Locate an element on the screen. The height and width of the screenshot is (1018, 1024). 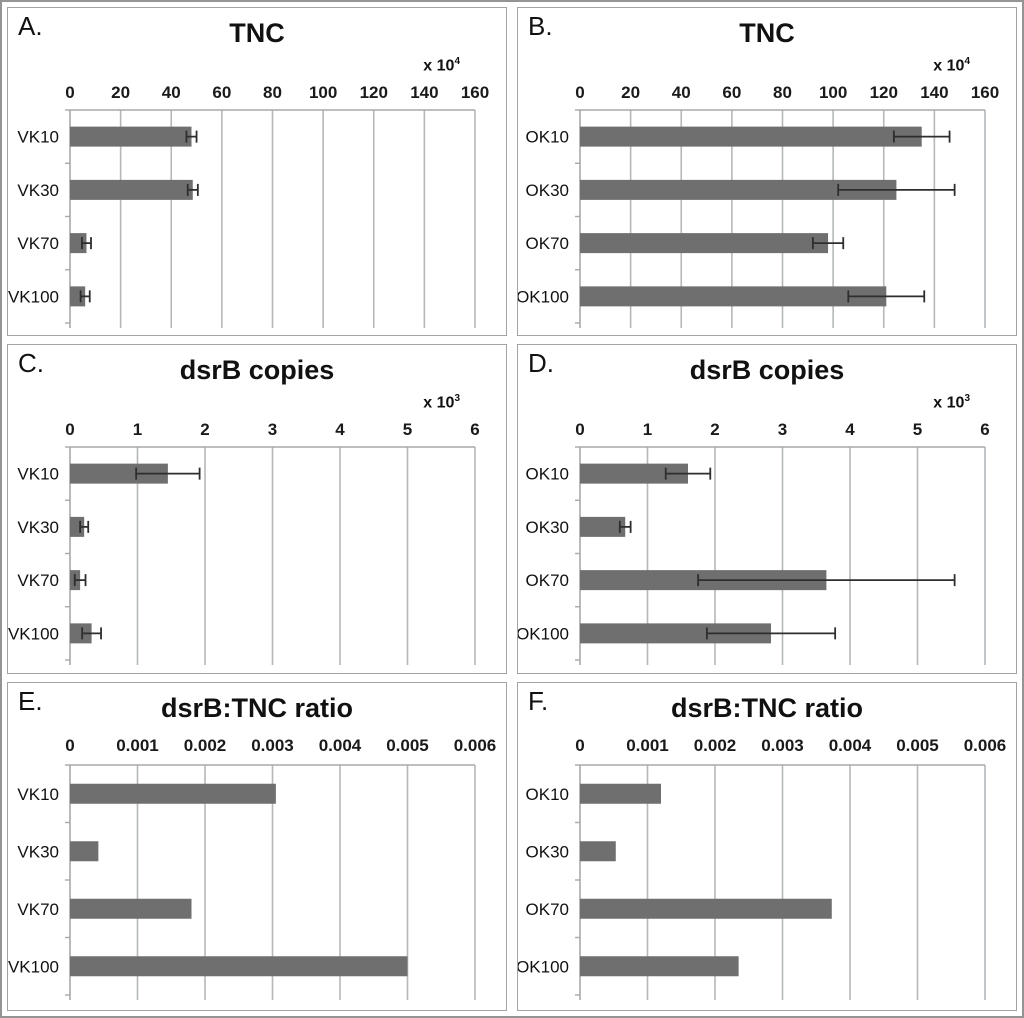
x-axis-tick-label: 20 is located at coordinates (630, 92).